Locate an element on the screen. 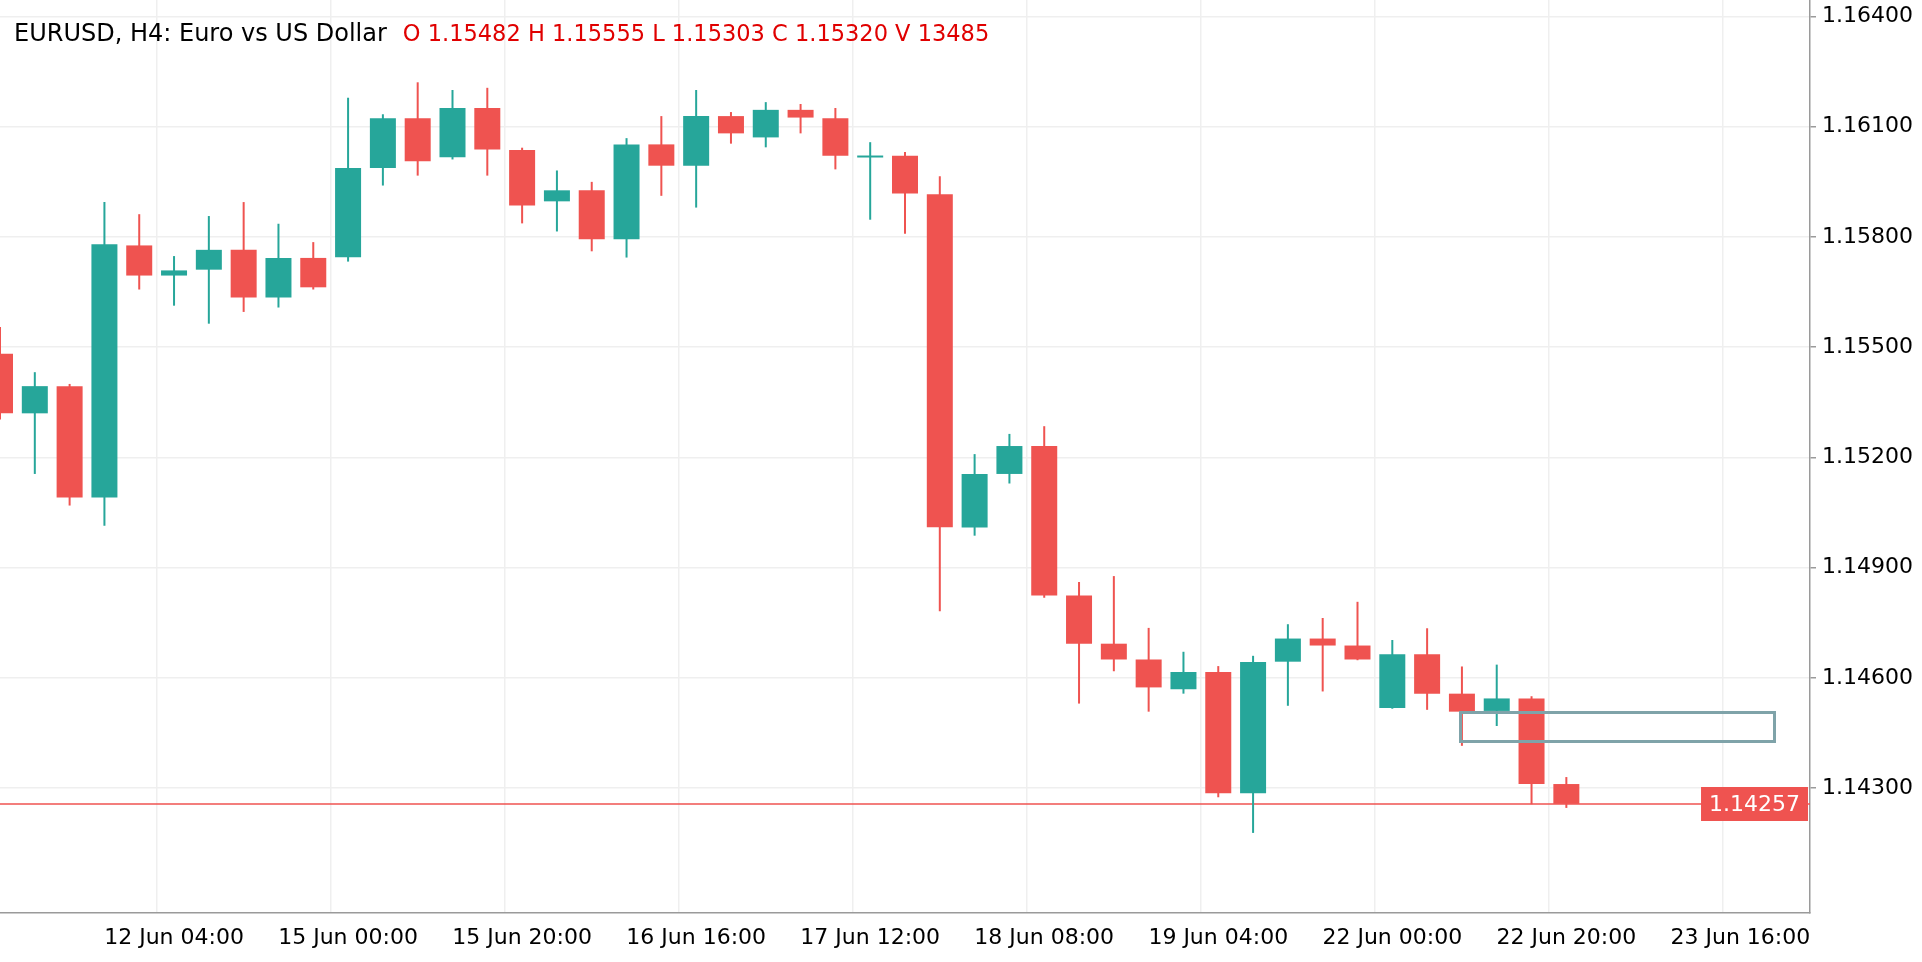 The image size is (1922, 962). x-tick-label: 23 Jun 16:00 is located at coordinates (1740, 936).